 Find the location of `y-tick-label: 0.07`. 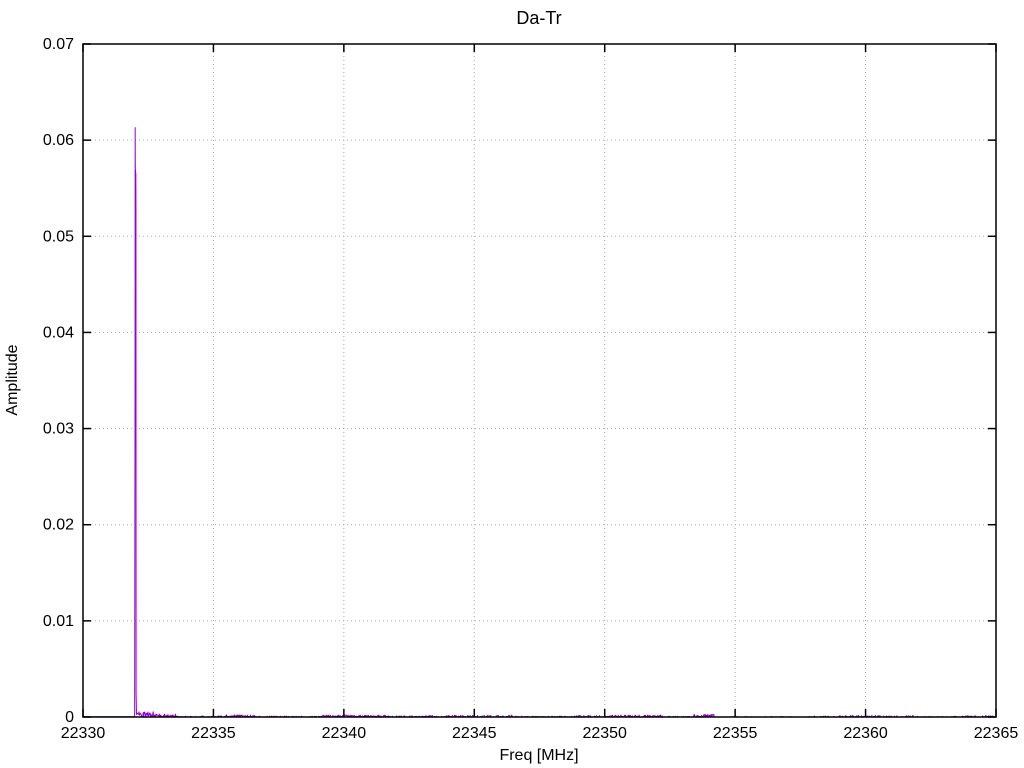

y-tick-label: 0.07 is located at coordinates (58, 44).